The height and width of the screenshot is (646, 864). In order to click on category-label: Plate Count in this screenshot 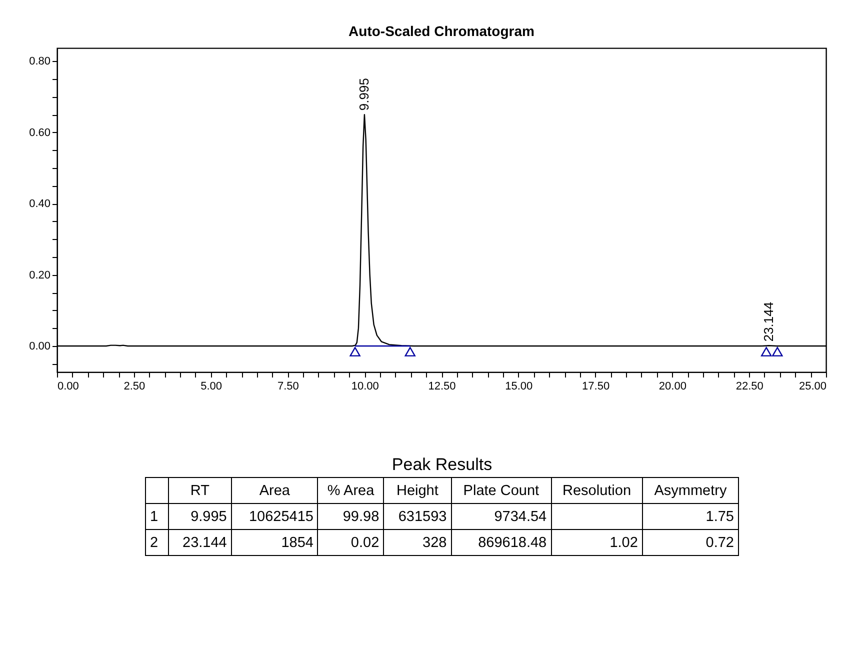, I will do `click(501, 491)`.